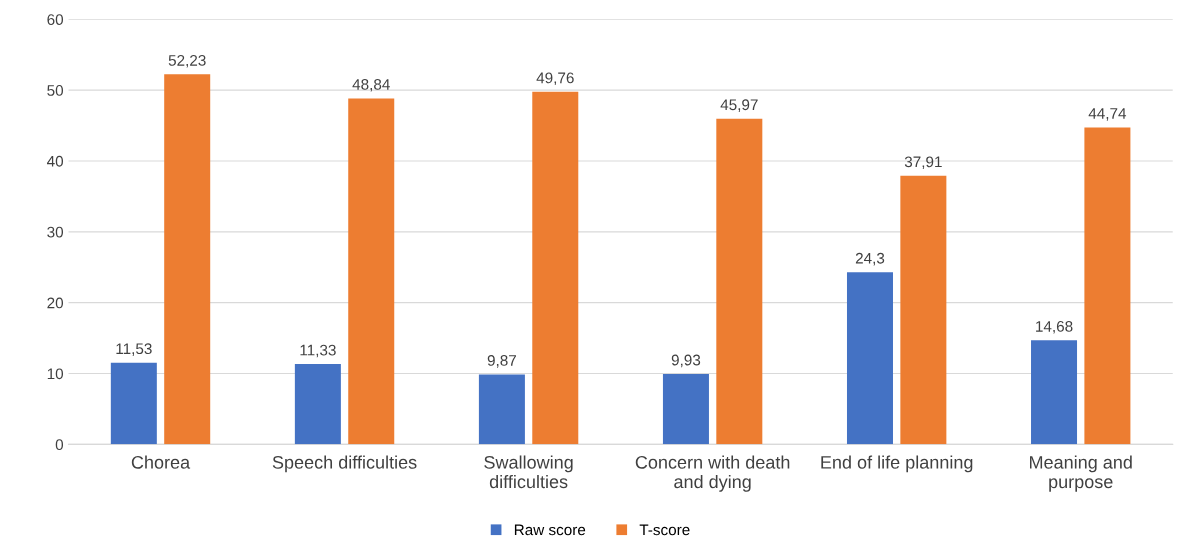 Image resolution: width=1181 pixels, height=552 pixels. What do you see at coordinates (550, 530) in the screenshot?
I see `legend-label: Raw score` at bounding box center [550, 530].